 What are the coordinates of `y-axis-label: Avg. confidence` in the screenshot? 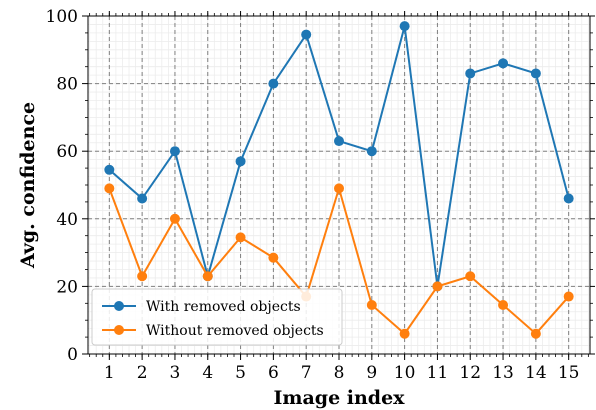 It's located at (28, 185).